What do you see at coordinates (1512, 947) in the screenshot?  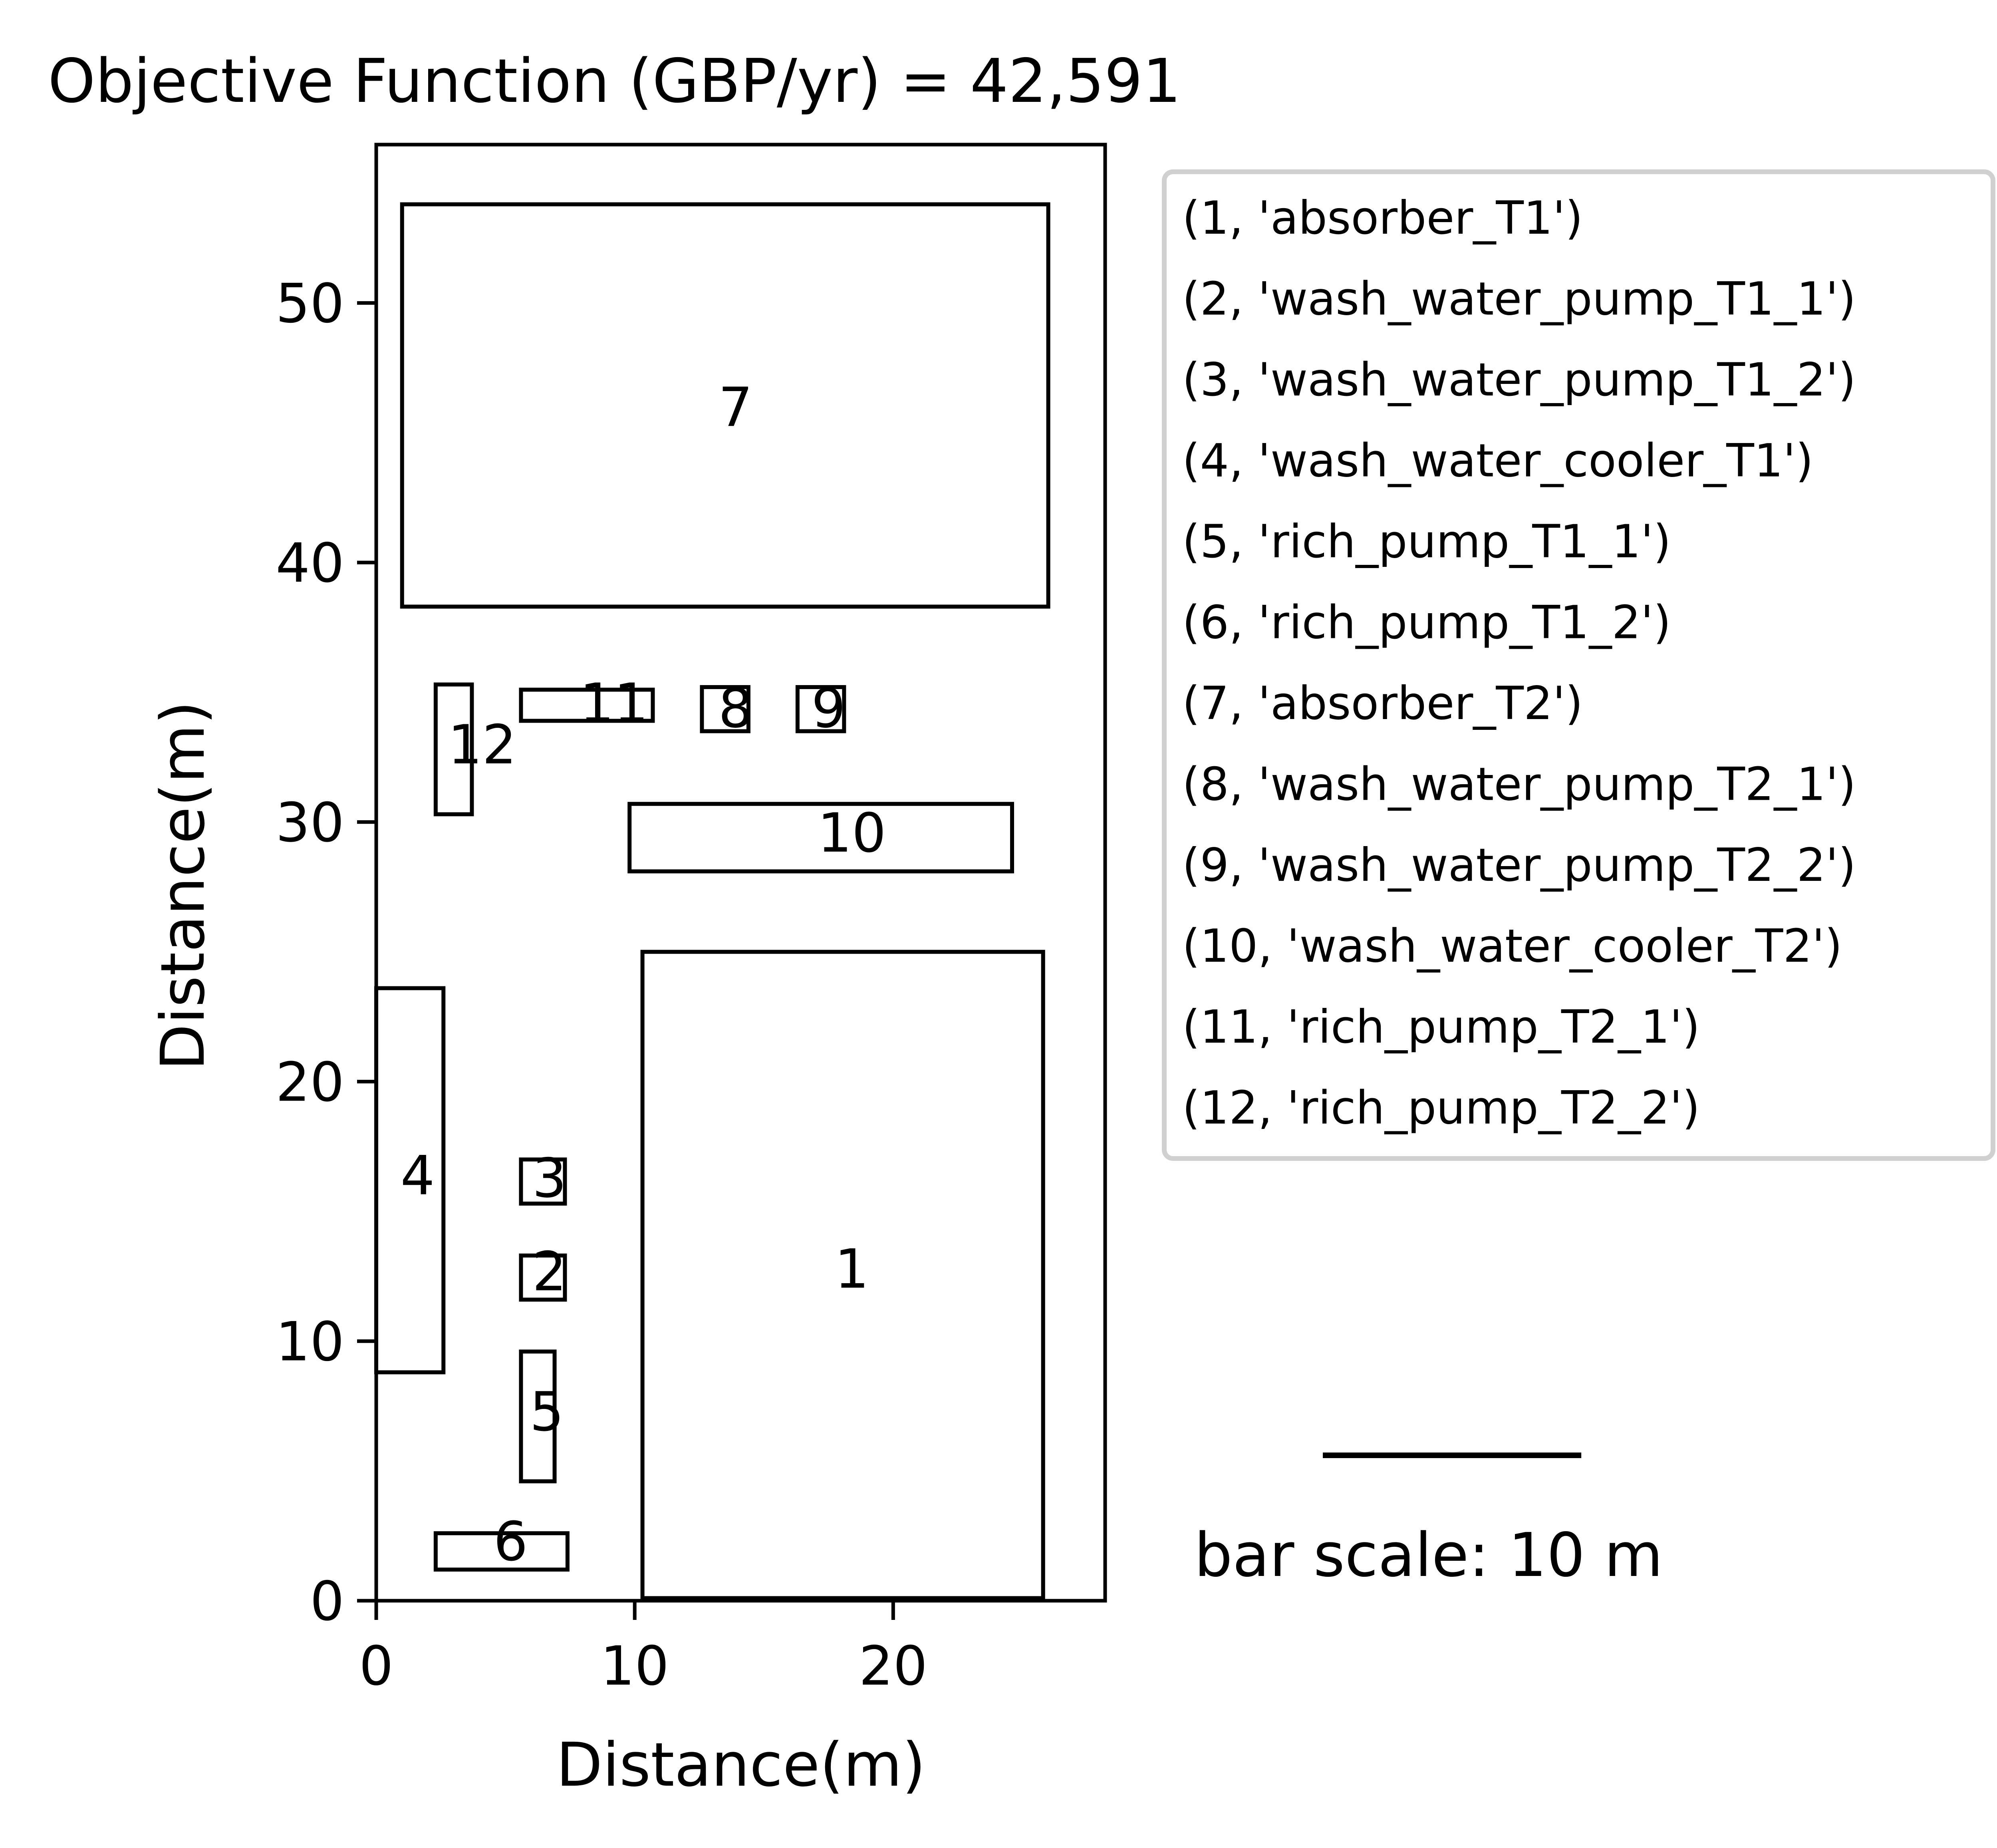 I see `legend-entry: (10, 'wash_water_cooler_T2')` at bounding box center [1512, 947].